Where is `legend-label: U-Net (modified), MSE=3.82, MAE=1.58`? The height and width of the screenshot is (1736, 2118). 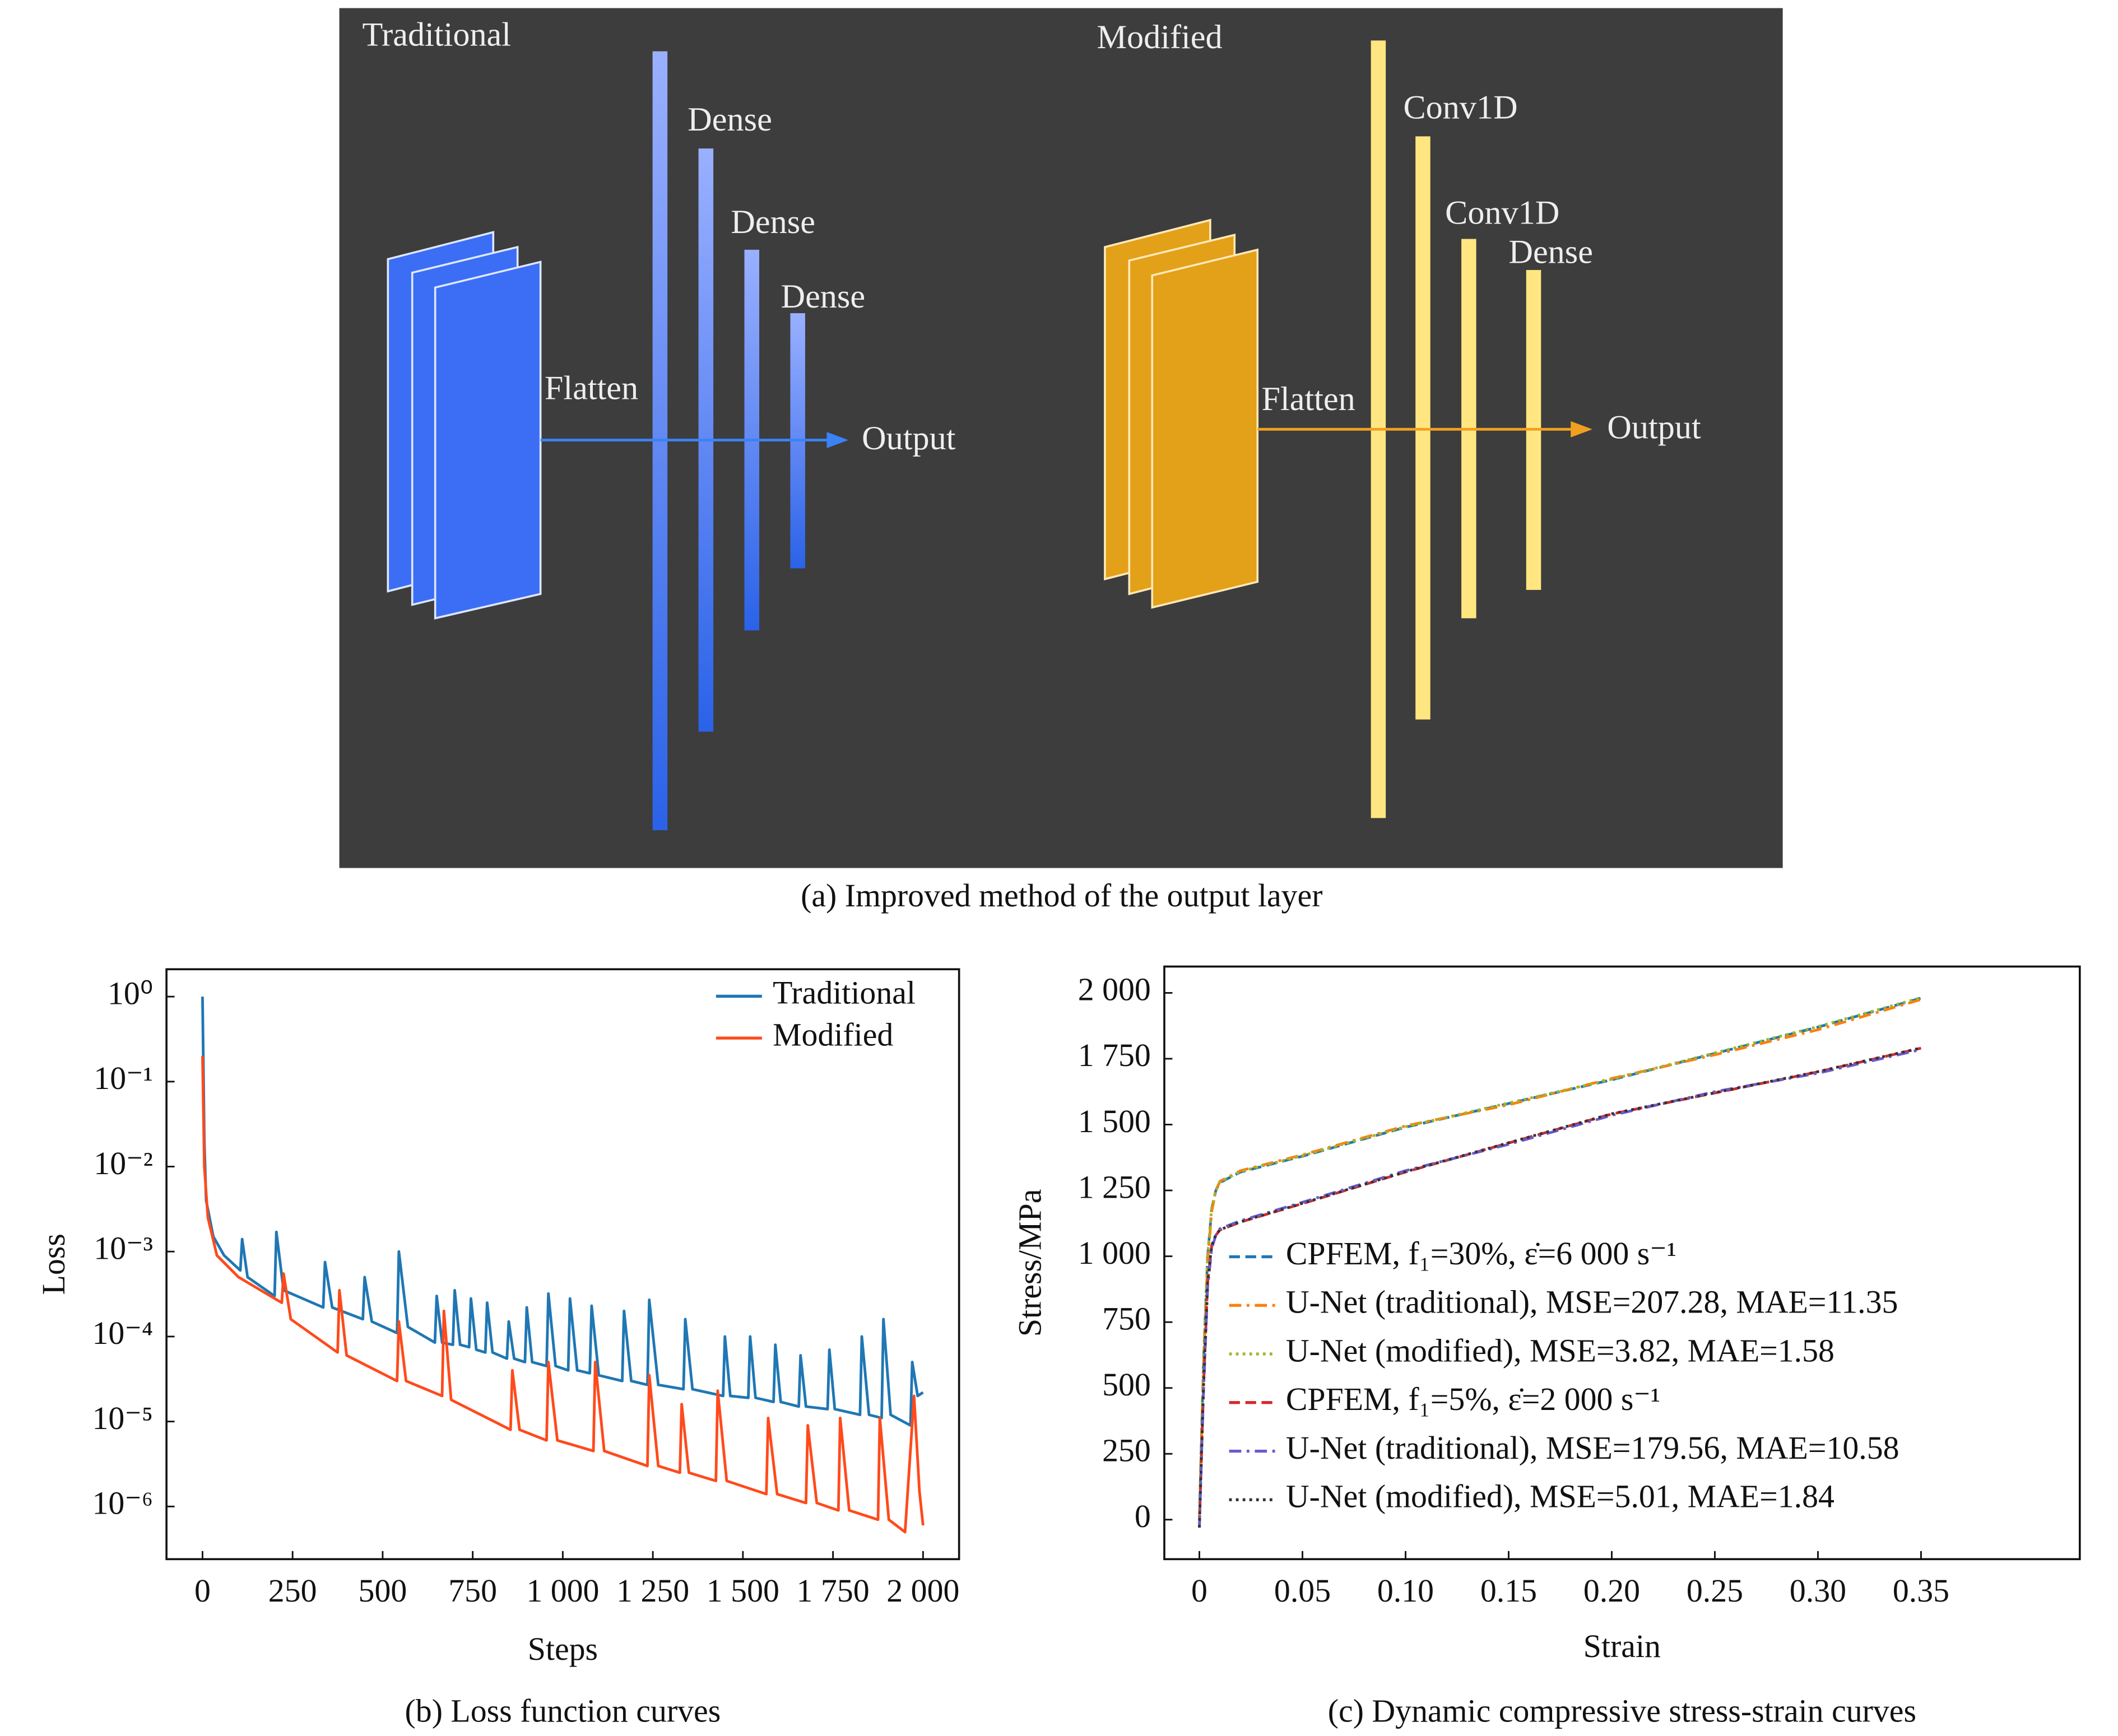 legend-label: U-Net (modified), MSE=3.82, MAE=1.58 is located at coordinates (1560, 1350).